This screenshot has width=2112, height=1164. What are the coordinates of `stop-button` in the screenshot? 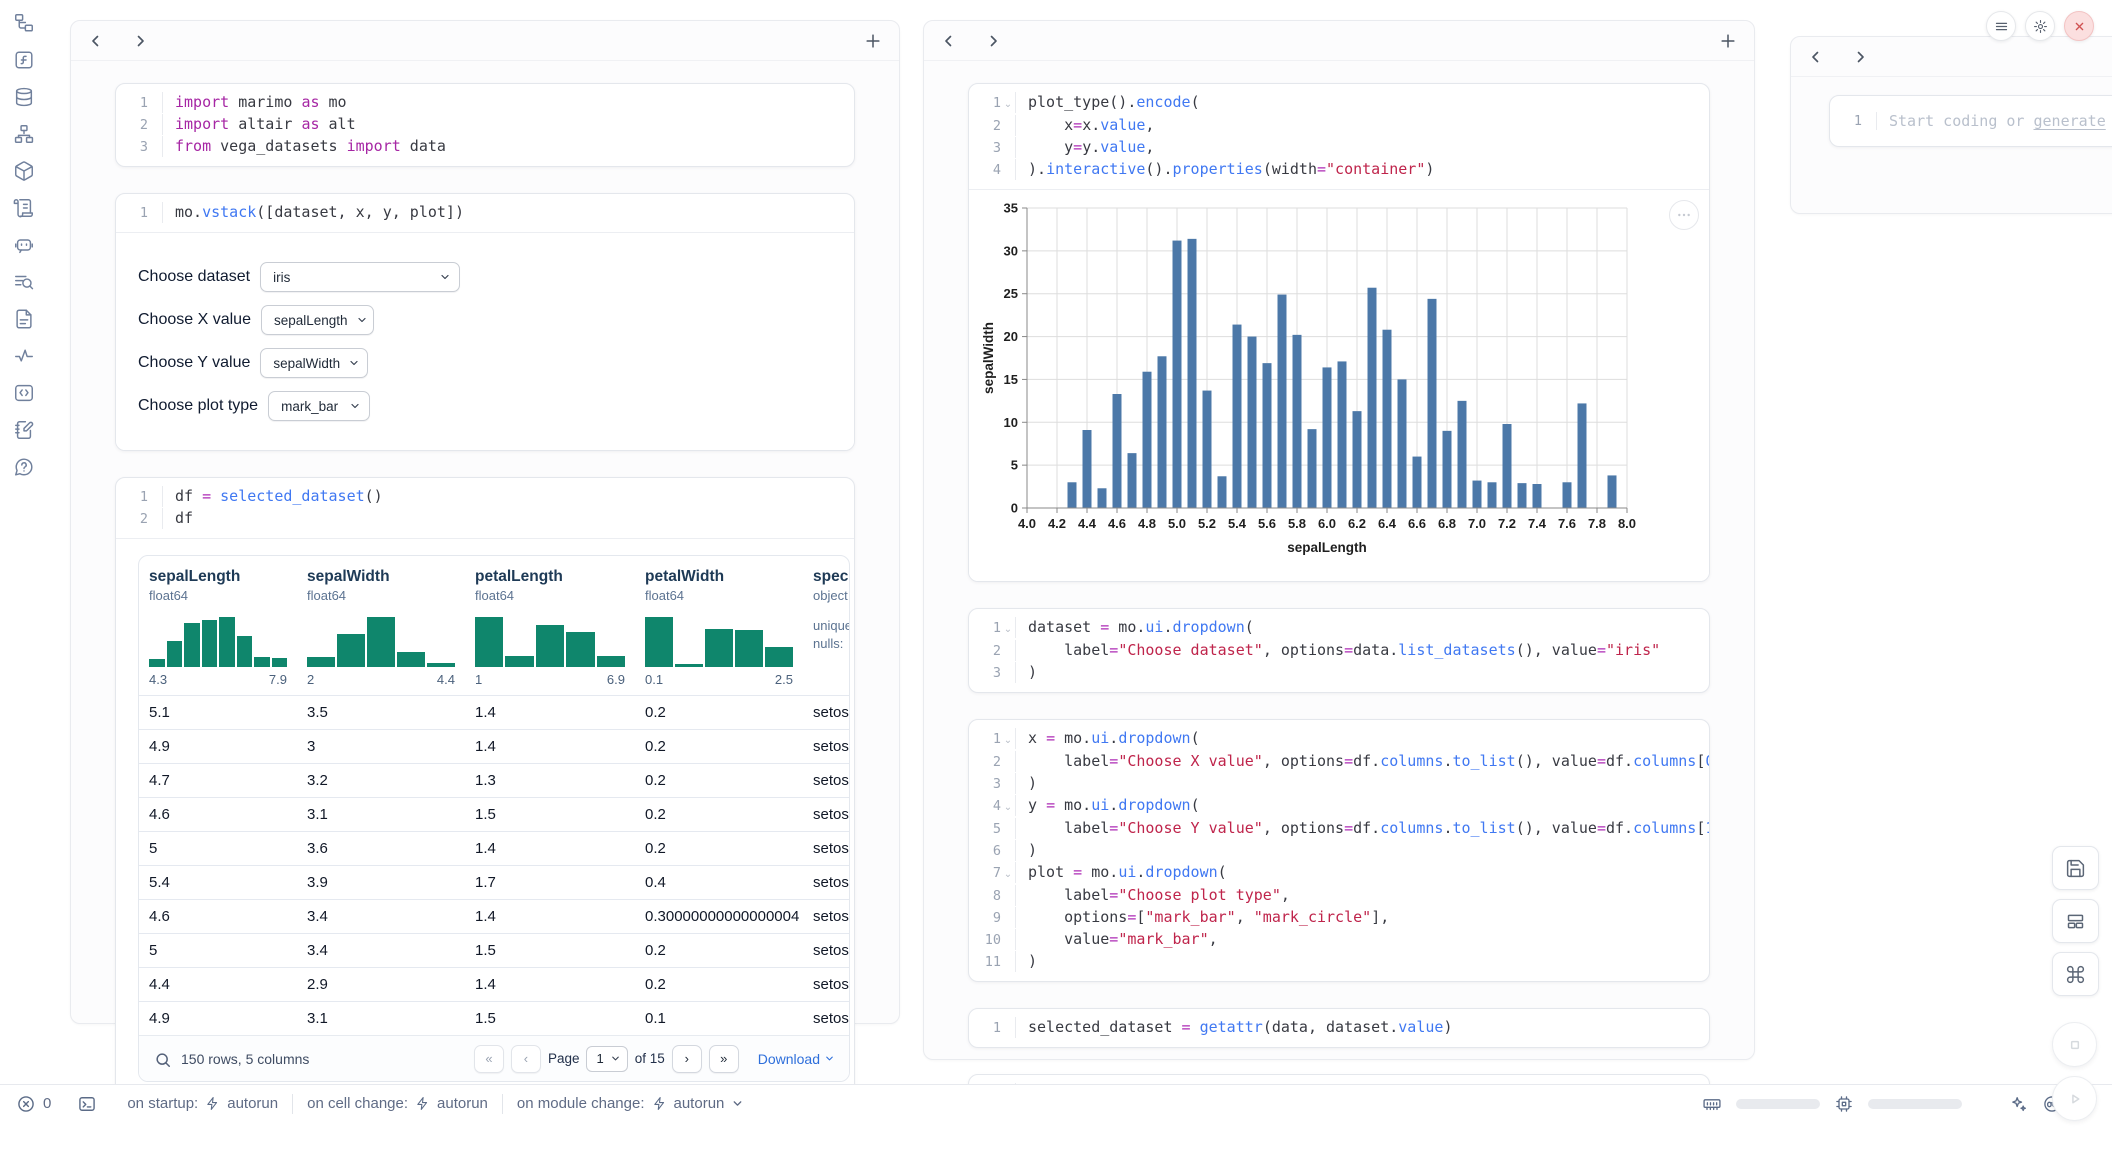 It's located at (2074, 1044).